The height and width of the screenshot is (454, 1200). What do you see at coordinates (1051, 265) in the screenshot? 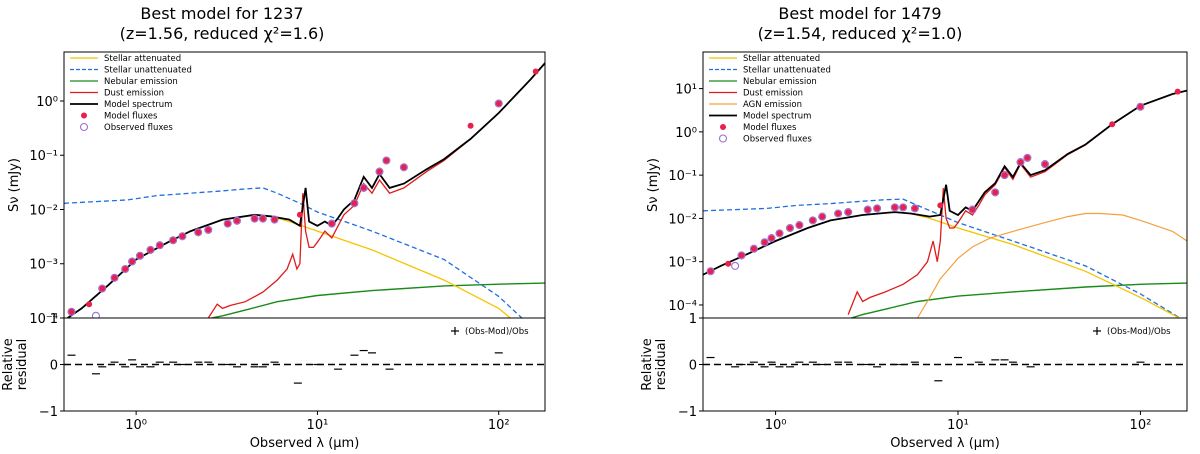
I see `agn-emission-line` at bounding box center [1051, 265].